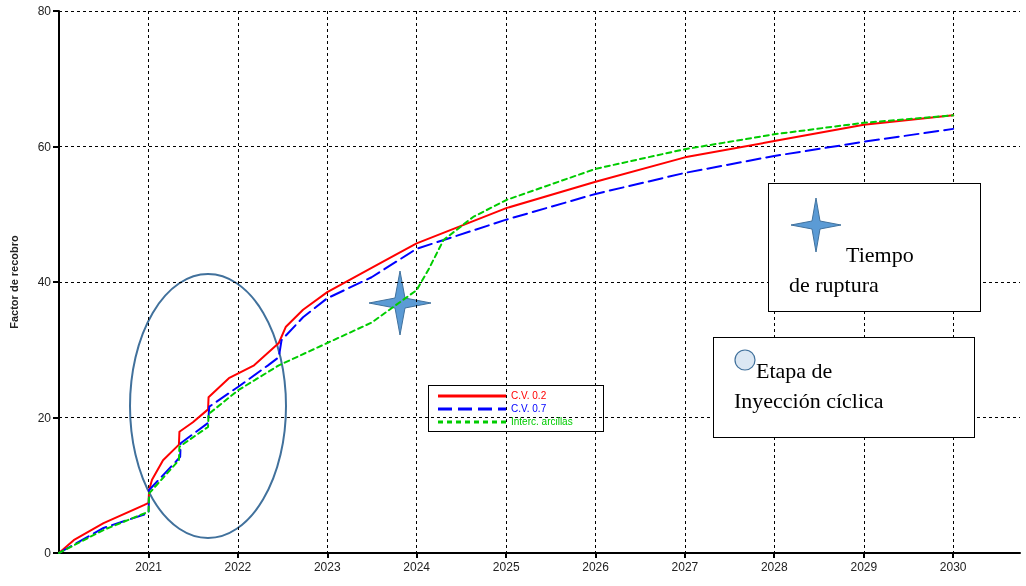  What do you see at coordinates (953, 567) in the screenshot?
I see `x-tick-label: 2030` at bounding box center [953, 567].